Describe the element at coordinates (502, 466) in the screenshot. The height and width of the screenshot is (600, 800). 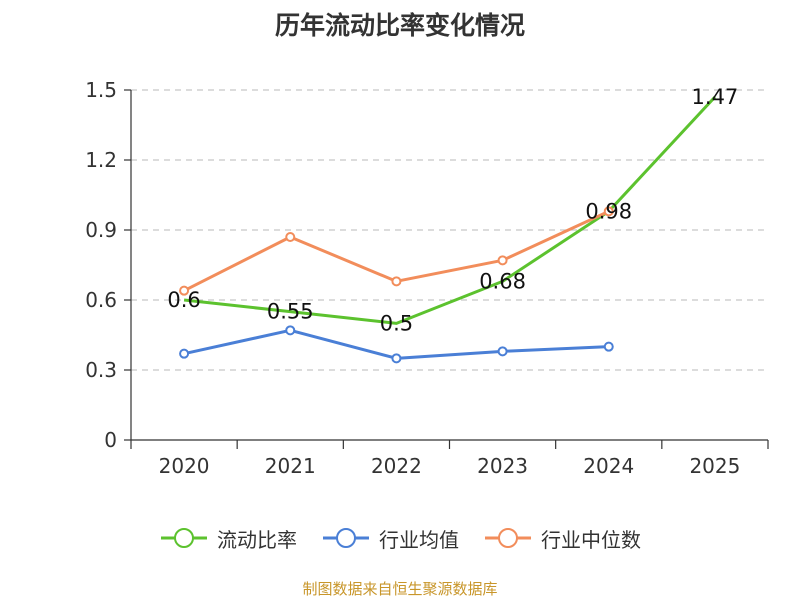
I see `x-tick-label: 2023` at that location.